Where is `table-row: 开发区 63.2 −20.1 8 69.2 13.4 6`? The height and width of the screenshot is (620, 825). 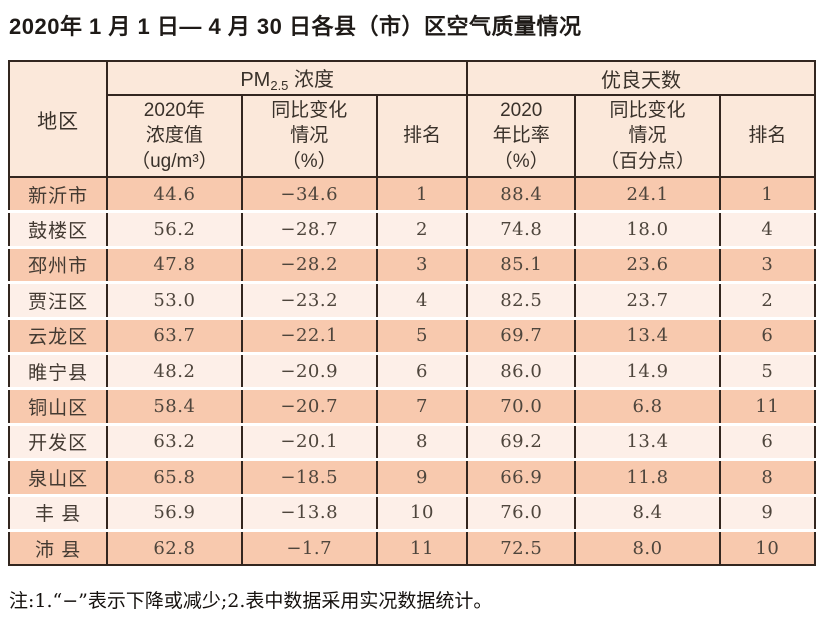
table-row: 开发区 63.2 −20.1 8 69.2 13.4 6 is located at coordinates (412, 441).